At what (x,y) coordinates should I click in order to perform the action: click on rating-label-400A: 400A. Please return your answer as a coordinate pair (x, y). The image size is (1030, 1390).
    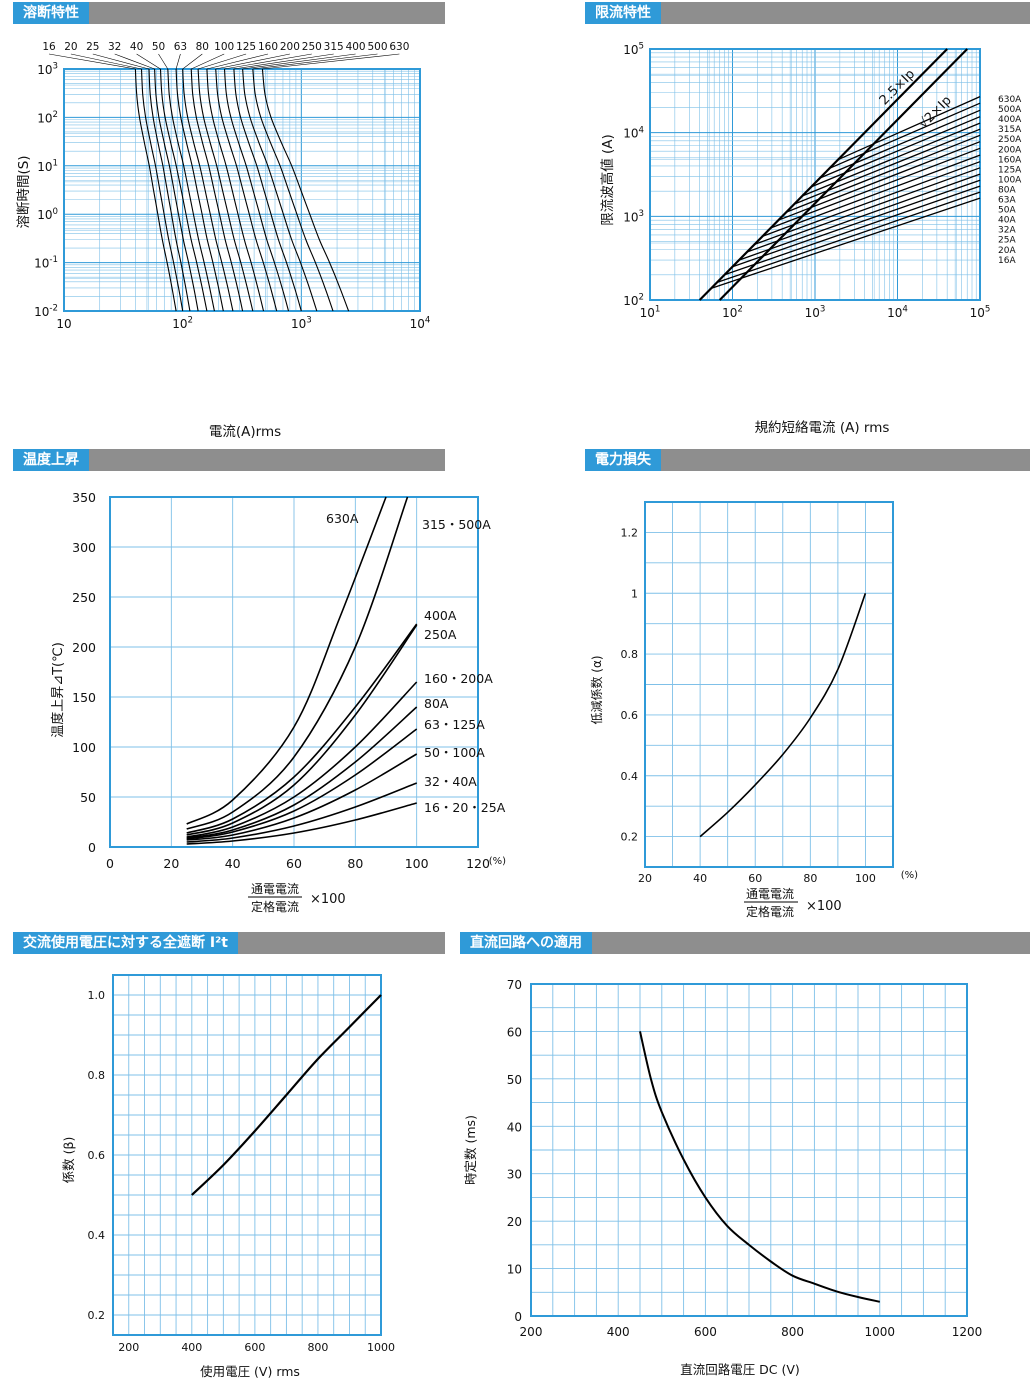
    Looking at the image, I should click on (1010, 120).